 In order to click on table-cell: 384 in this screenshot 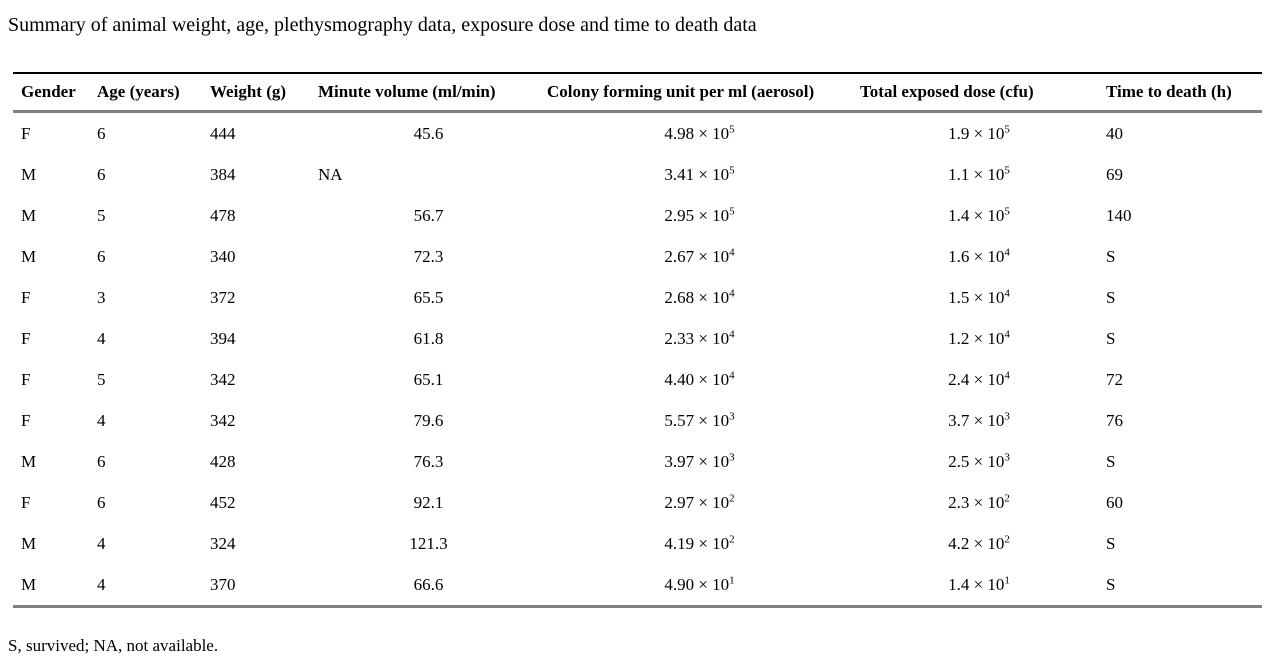, I will do `click(223, 174)`.